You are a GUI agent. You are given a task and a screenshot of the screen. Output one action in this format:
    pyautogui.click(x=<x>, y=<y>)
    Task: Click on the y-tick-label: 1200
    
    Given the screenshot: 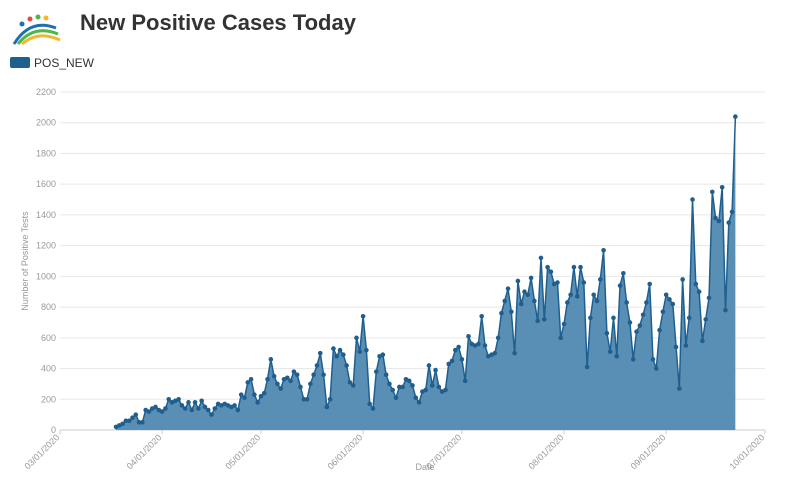 What is the action you would take?
    pyautogui.click(x=46, y=246)
    